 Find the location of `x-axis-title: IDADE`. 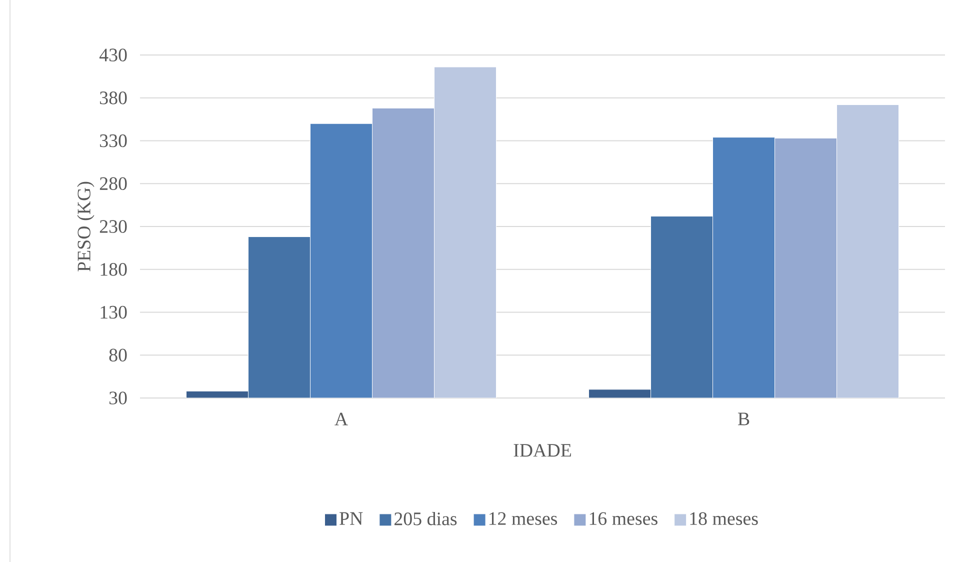

x-axis-title: IDADE is located at coordinates (542, 450).